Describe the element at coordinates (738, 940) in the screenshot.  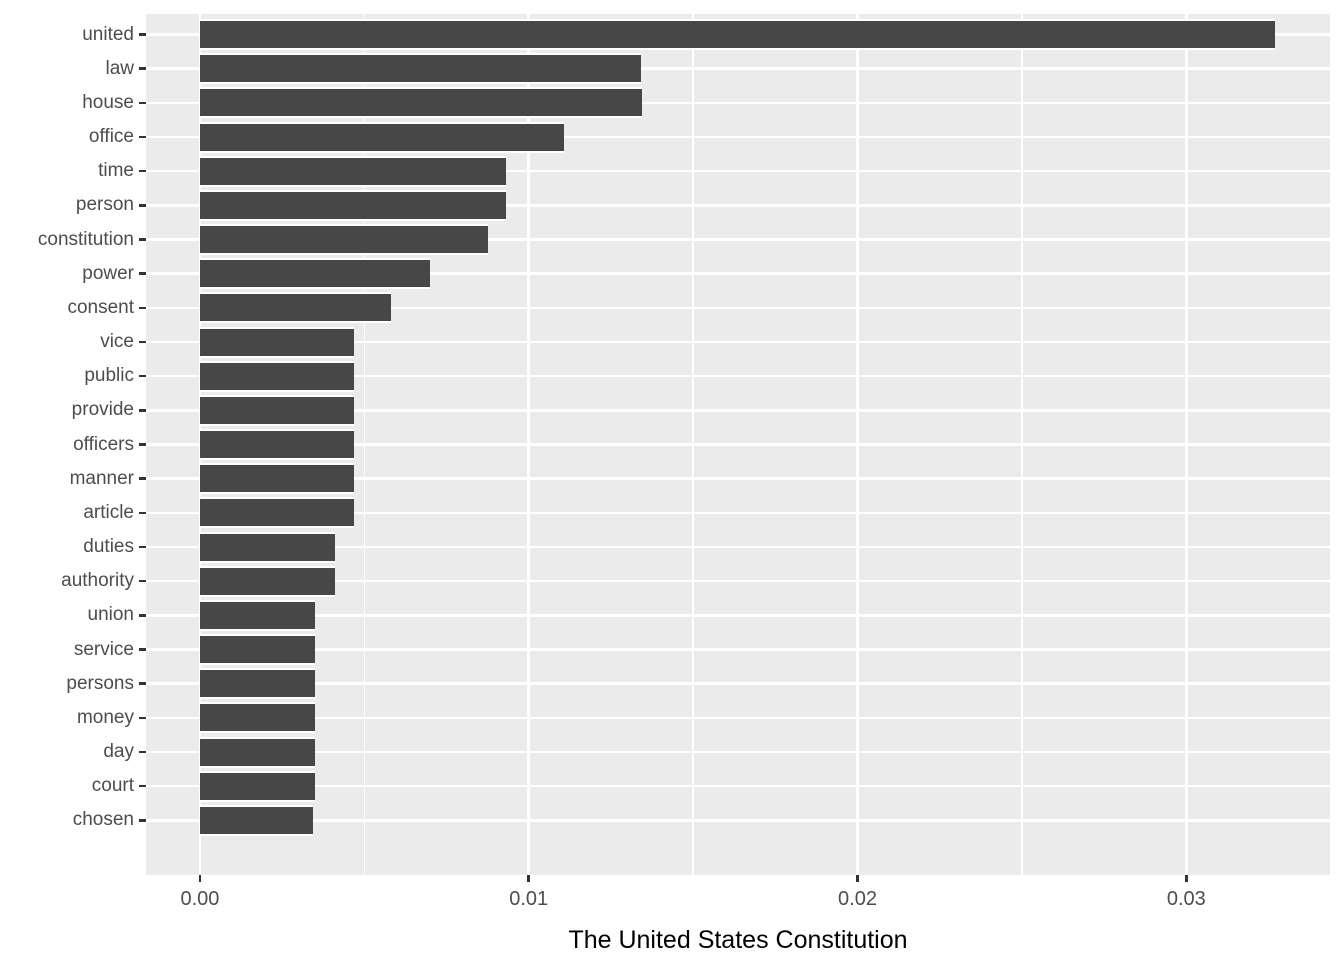
I see `x-axis-title: The United States Constitution` at that location.